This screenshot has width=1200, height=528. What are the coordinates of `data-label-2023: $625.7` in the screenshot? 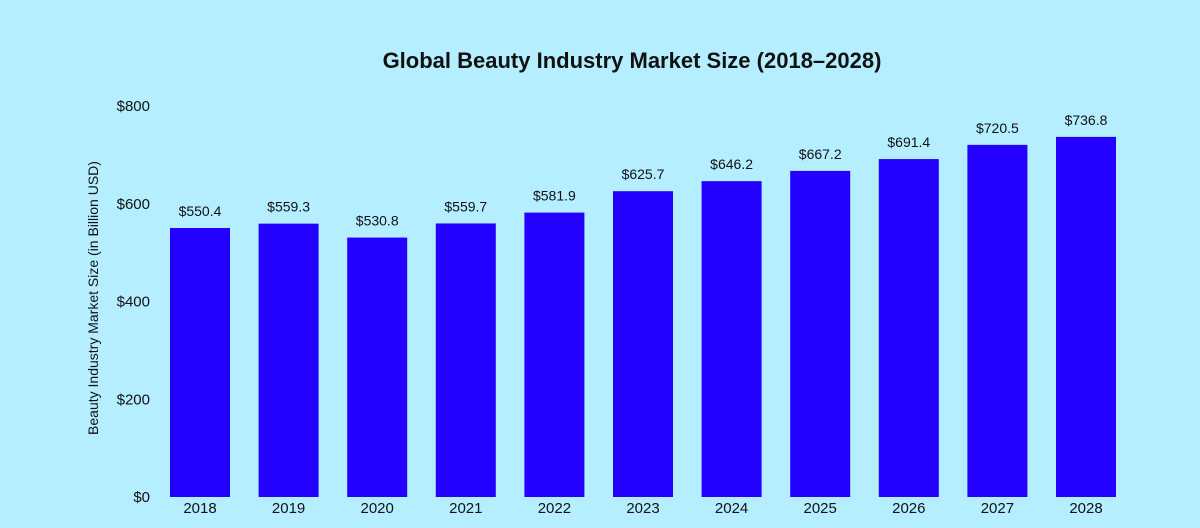 It's located at (643, 174).